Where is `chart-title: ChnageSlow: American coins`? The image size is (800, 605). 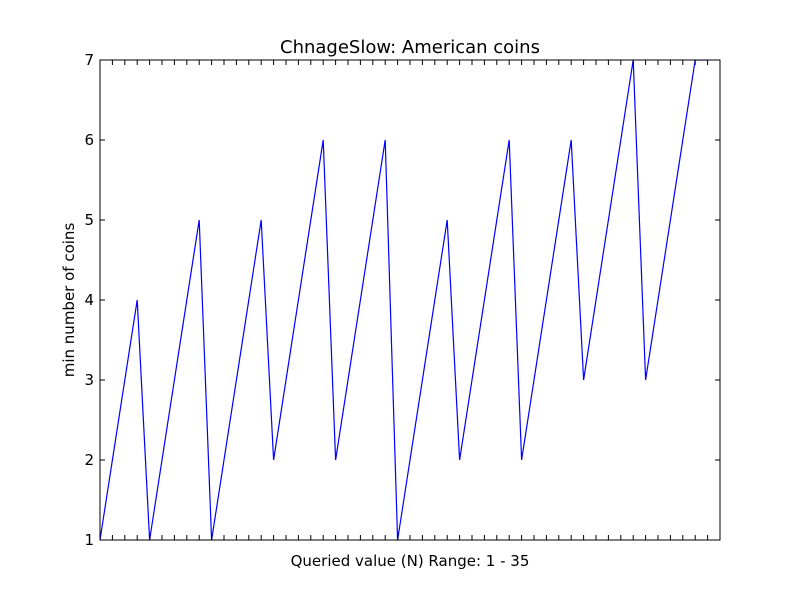 chart-title: ChnageSlow: American coins is located at coordinates (410, 47).